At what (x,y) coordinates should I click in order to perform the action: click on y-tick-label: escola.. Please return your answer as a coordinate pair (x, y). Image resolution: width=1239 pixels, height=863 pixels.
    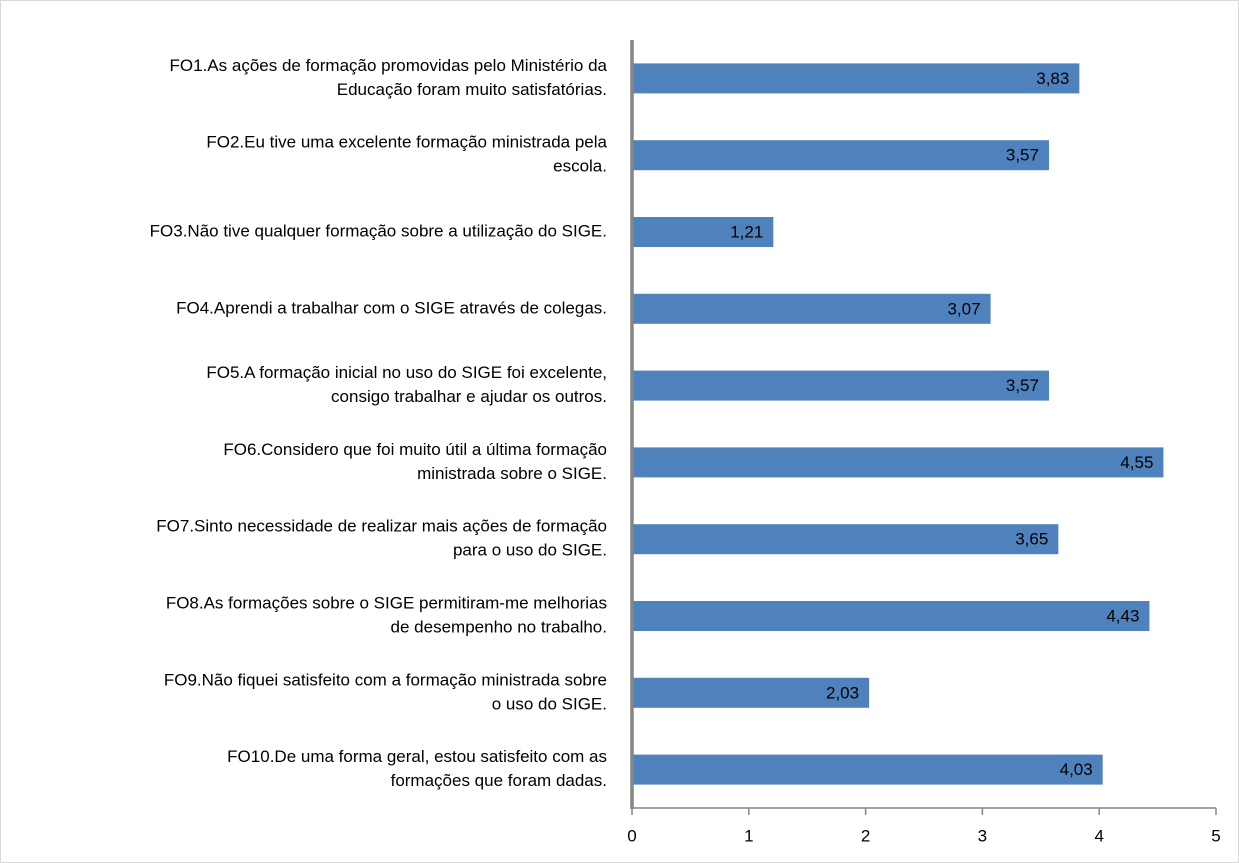
    Looking at the image, I should click on (580, 166).